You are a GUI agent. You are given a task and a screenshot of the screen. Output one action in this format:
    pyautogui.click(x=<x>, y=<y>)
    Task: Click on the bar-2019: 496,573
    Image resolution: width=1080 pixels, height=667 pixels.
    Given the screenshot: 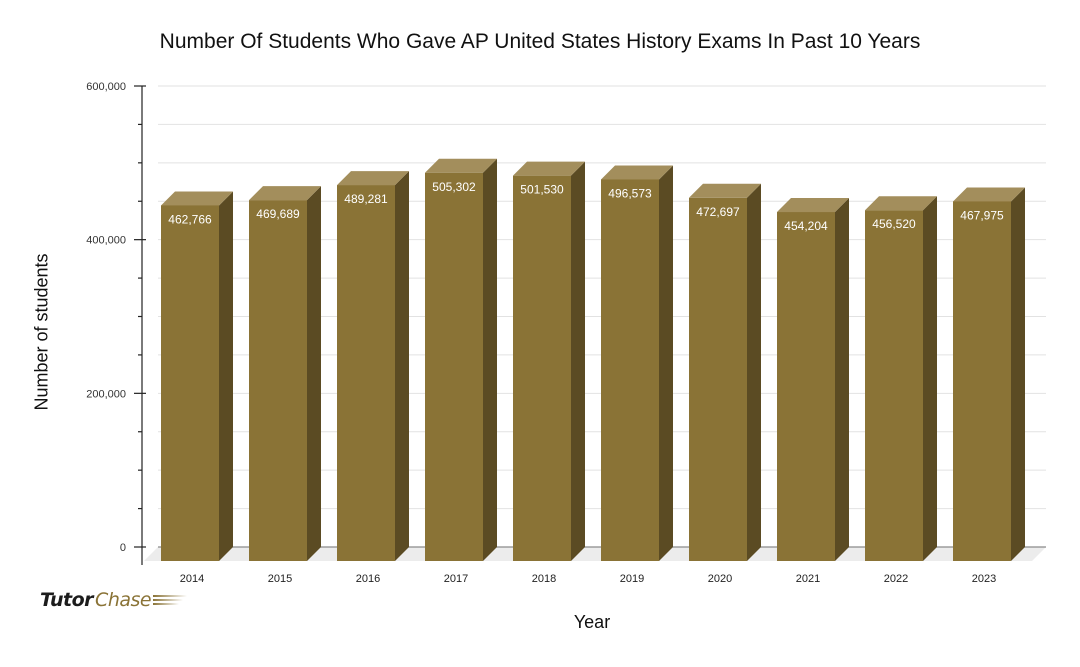 What is the action you would take?
    pyautogui.click(x=637, y=363)
    